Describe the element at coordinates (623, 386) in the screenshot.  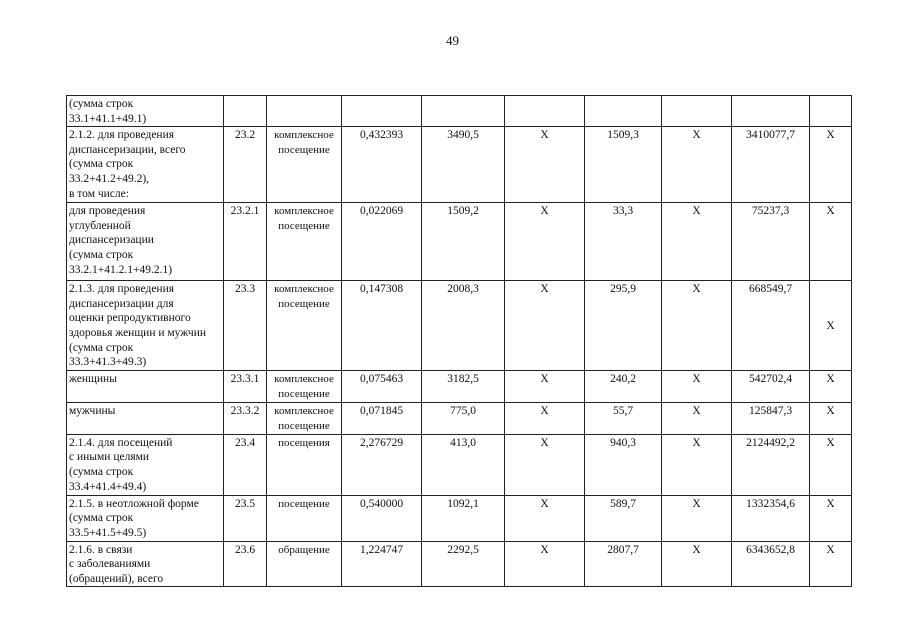
I see `value-4-cell: 240,2` at that location.